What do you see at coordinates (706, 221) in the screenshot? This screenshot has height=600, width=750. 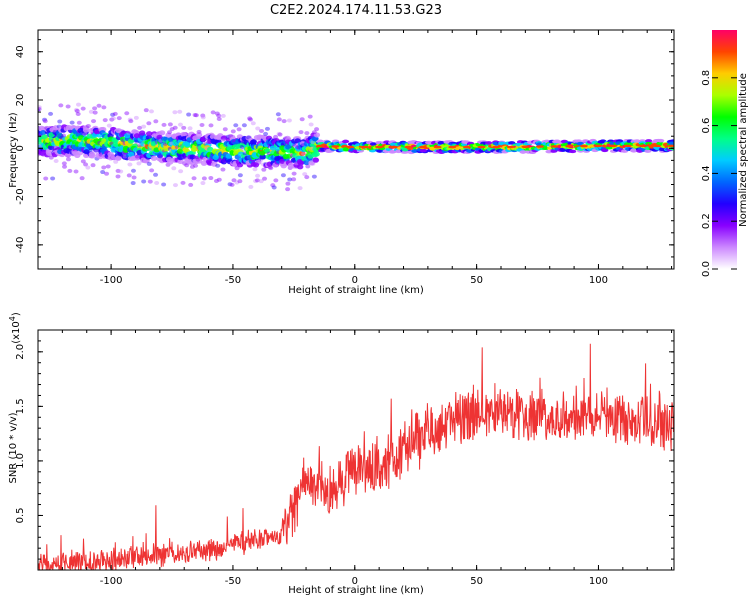 I see `colorbar-tick-label: 0.2` at bounding box center [706, 221].